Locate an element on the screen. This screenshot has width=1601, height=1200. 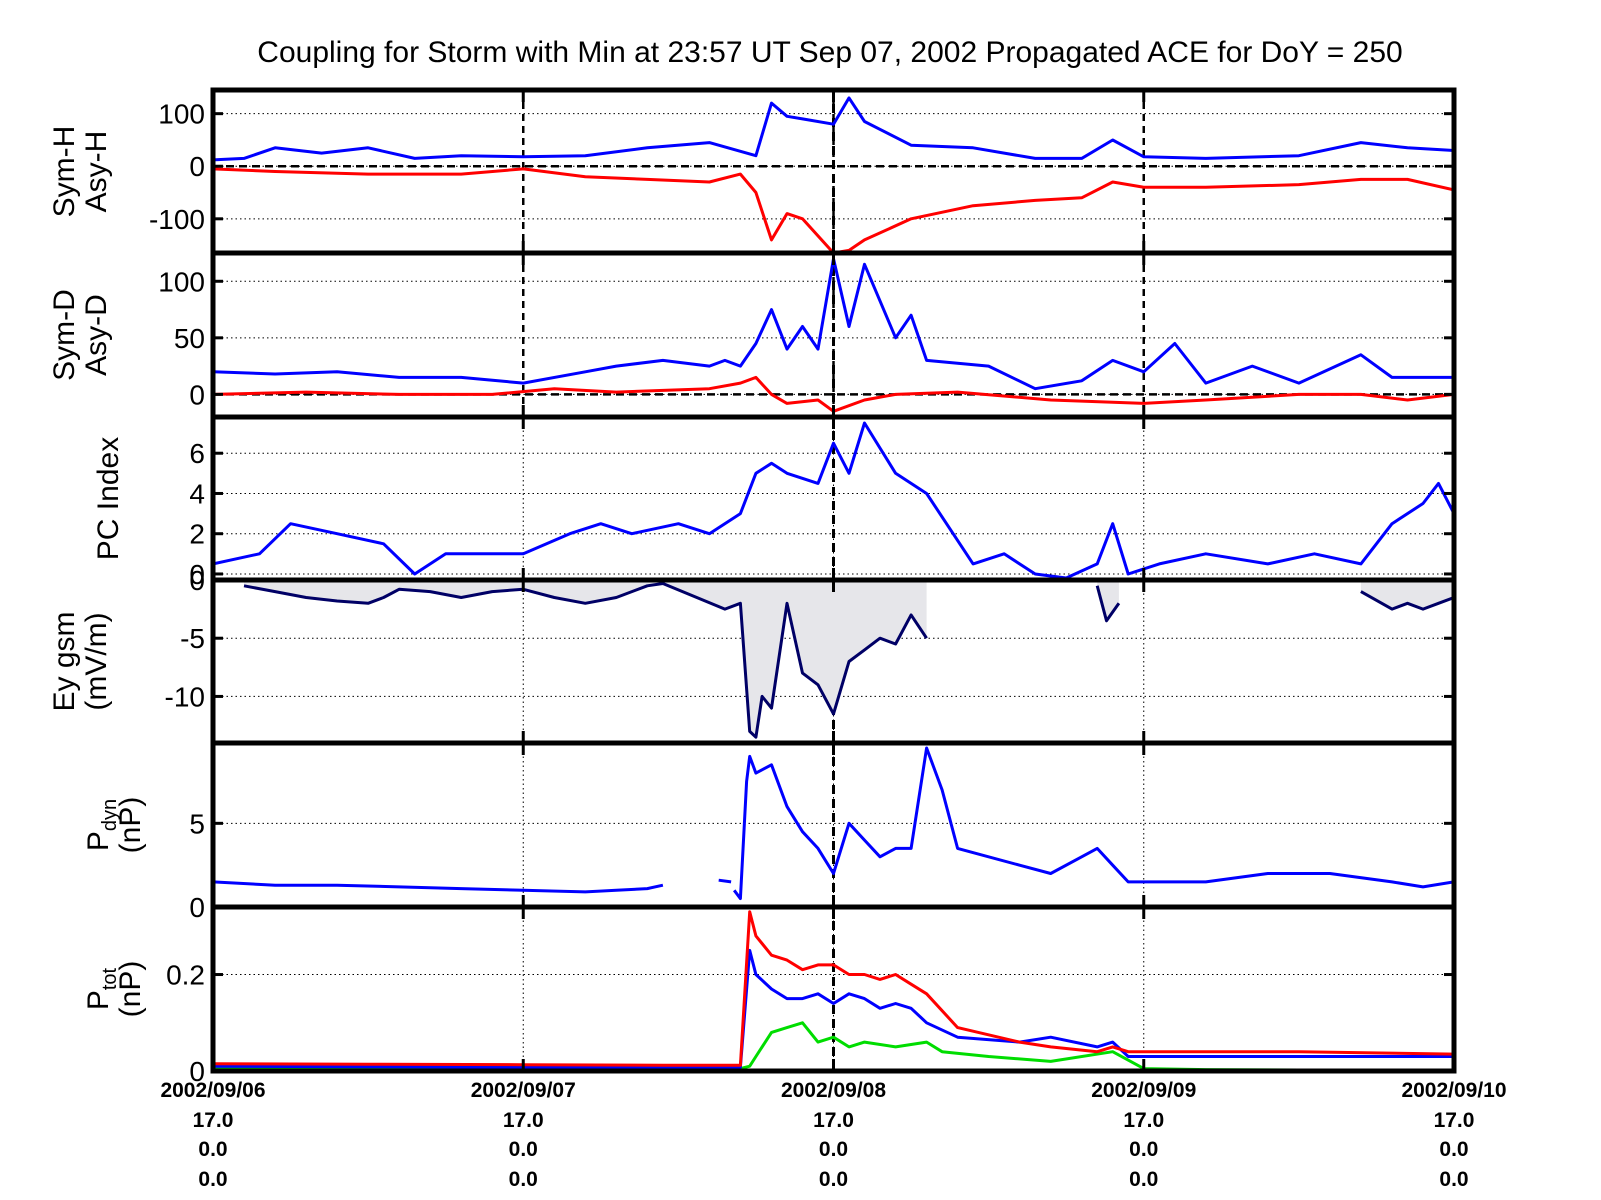
x-tick-label: 2002/09/07 is located at coordinates (523, 1090).